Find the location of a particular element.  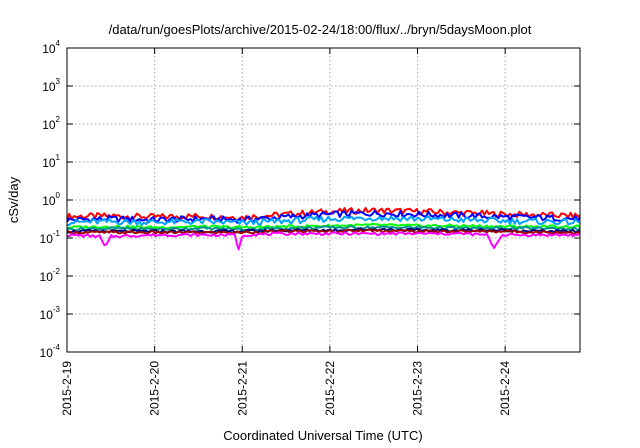

y-tick-exponent: 2 is located at coordinates (58, 119).